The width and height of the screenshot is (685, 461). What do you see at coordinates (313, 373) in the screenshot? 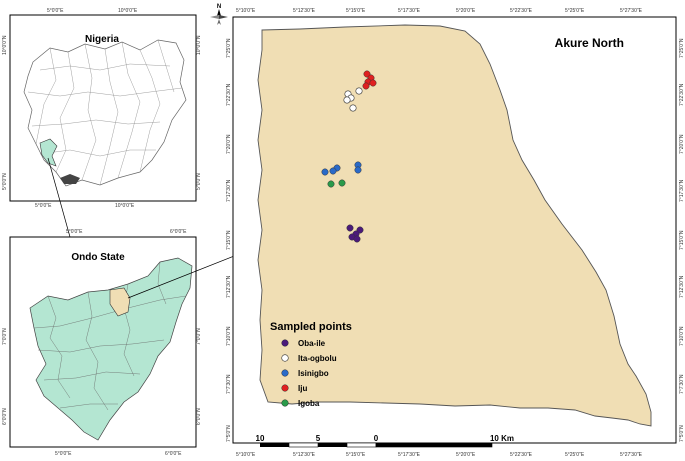
I see `legend-label-isinigbo: Isinigbo` at bounding box center [313, 373].